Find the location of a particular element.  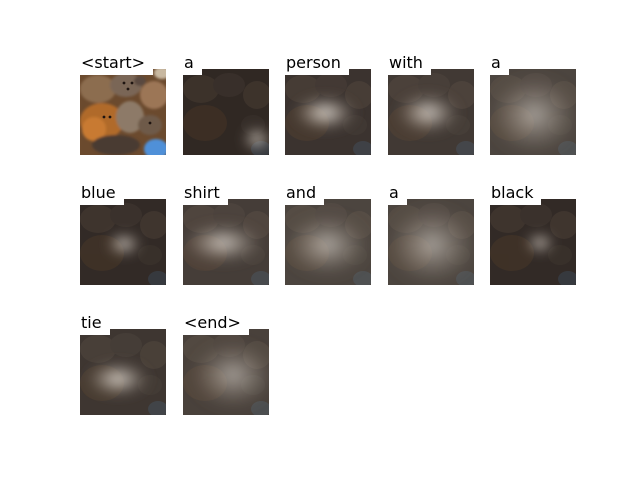

caption-step-12: <end> is located at coordinates (226, 364).